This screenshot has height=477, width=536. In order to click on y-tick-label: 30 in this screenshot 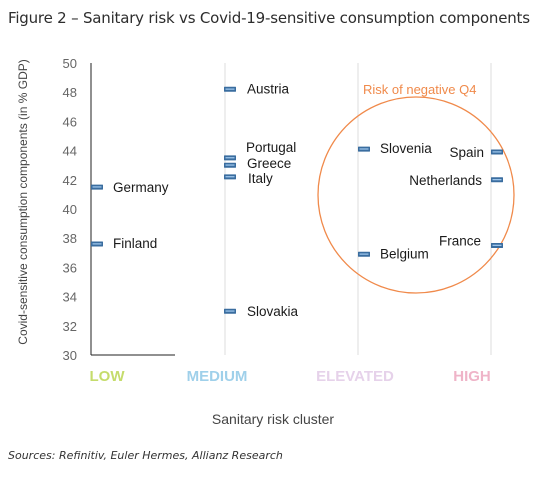, I will do `click(70, 355)`.